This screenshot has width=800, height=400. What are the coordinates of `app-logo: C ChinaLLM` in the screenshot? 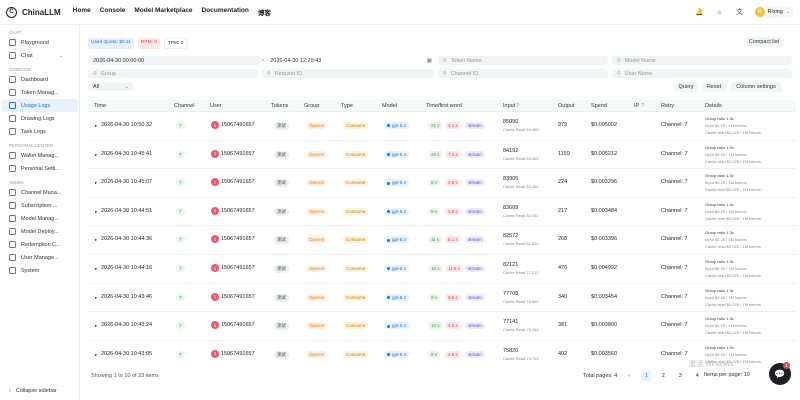 It's located at (33, 12).